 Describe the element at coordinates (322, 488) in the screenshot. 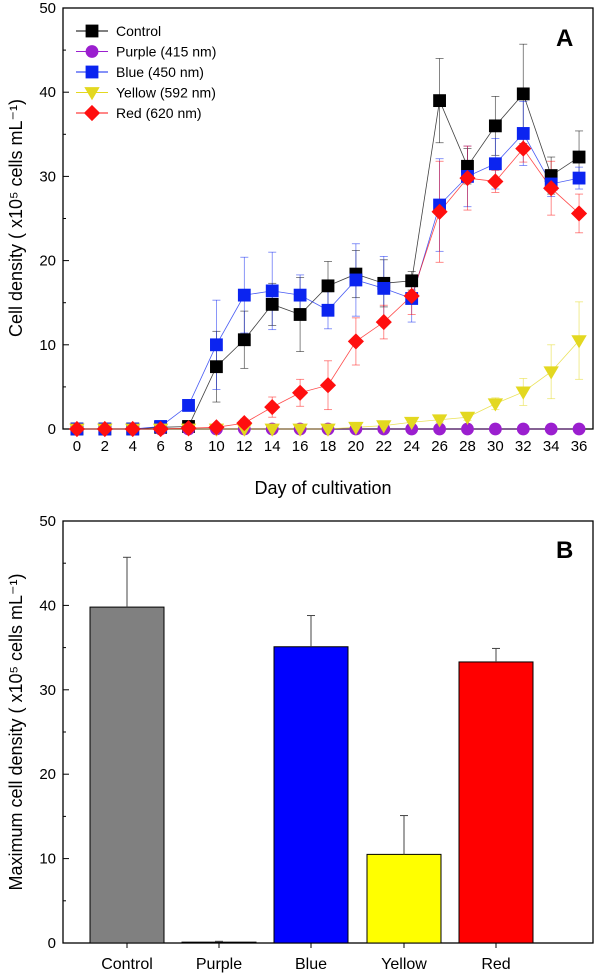

I see `panel-a-x-axis-label: Day of cultivation` at that location.